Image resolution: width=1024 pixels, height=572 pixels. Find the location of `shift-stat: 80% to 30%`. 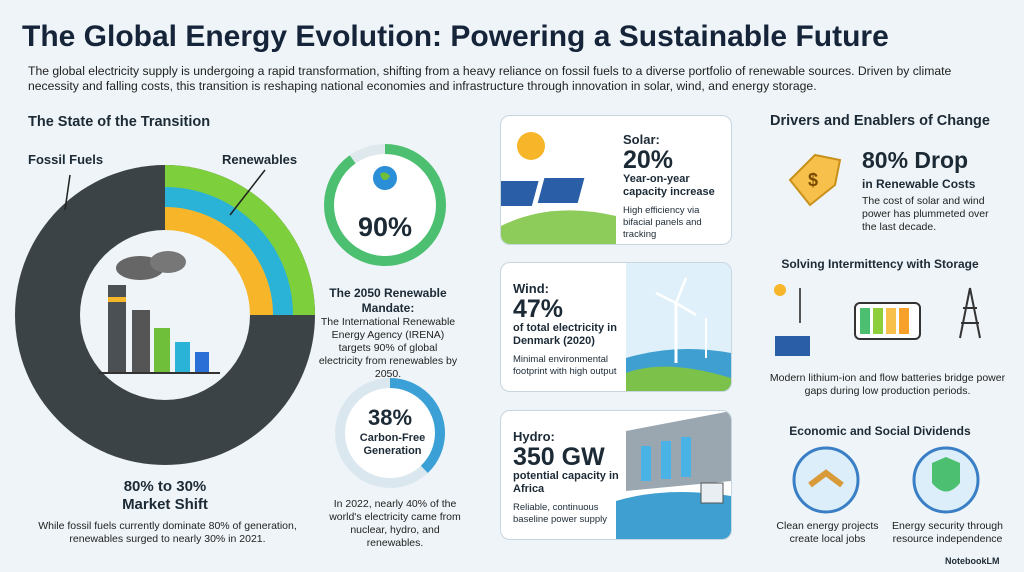

shift-stat: 80% to 30% is located at coordinates (165, 486).